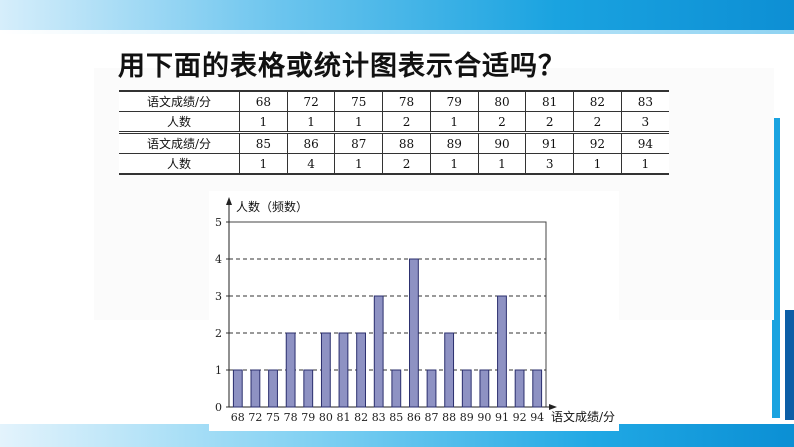 Image resolution: width=794 pixels, height=447 pixels. Describe the element at coordinates (776, 268) in the screenshot. I see `right-decor-bar` at that location.